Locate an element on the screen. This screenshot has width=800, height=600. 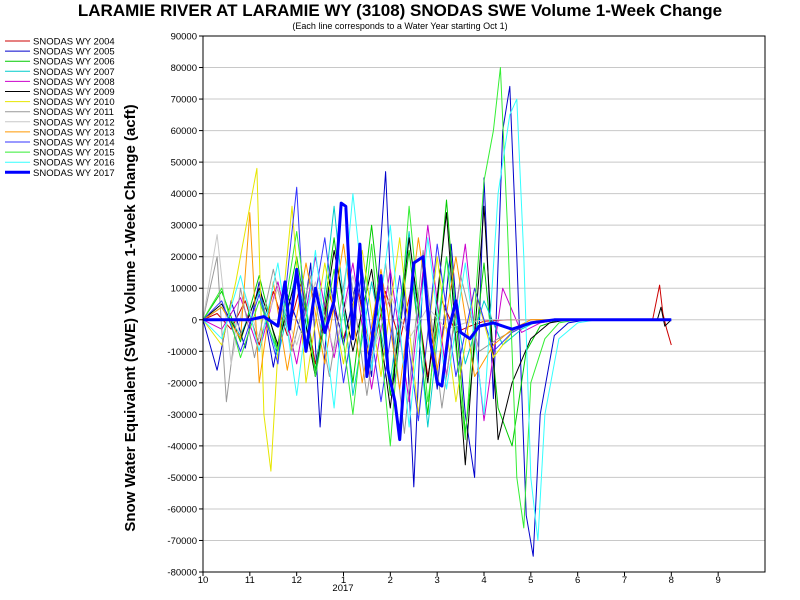
legend-label: SNODAS WY 2016 is located at coordinates (74, 163).